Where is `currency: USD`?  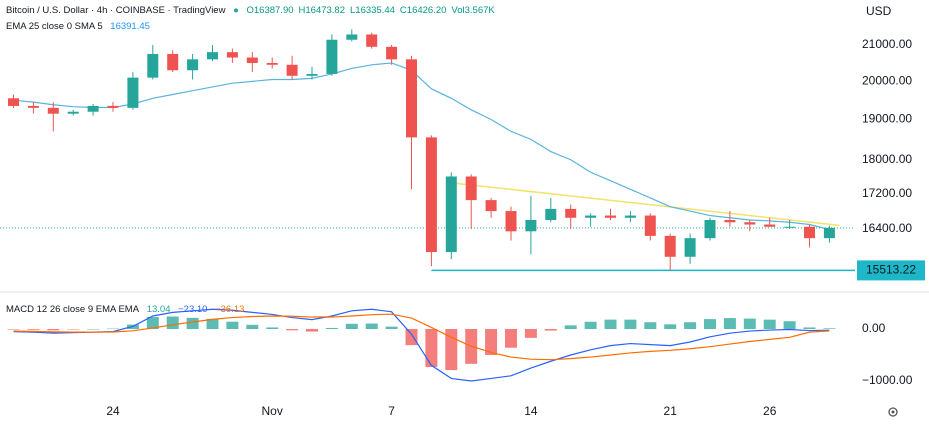
currency: USD is located at coordinates (879, 11).